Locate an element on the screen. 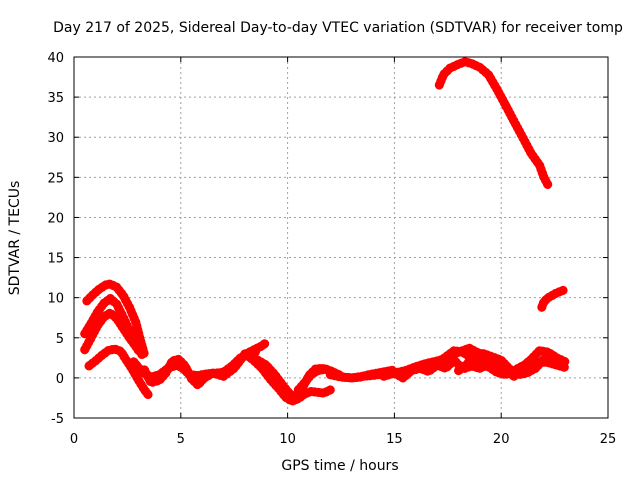  series-markers-track-early-a is located at coordinates (115, 319).